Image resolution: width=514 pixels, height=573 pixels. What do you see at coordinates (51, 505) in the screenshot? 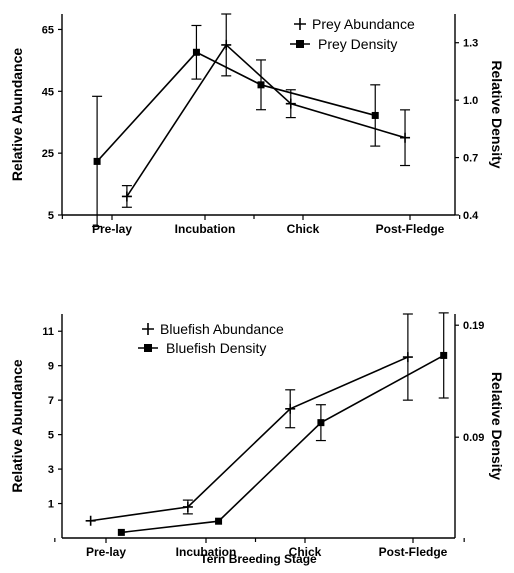
I see `left-tick-label: 1` at bounding box center [51, 505].